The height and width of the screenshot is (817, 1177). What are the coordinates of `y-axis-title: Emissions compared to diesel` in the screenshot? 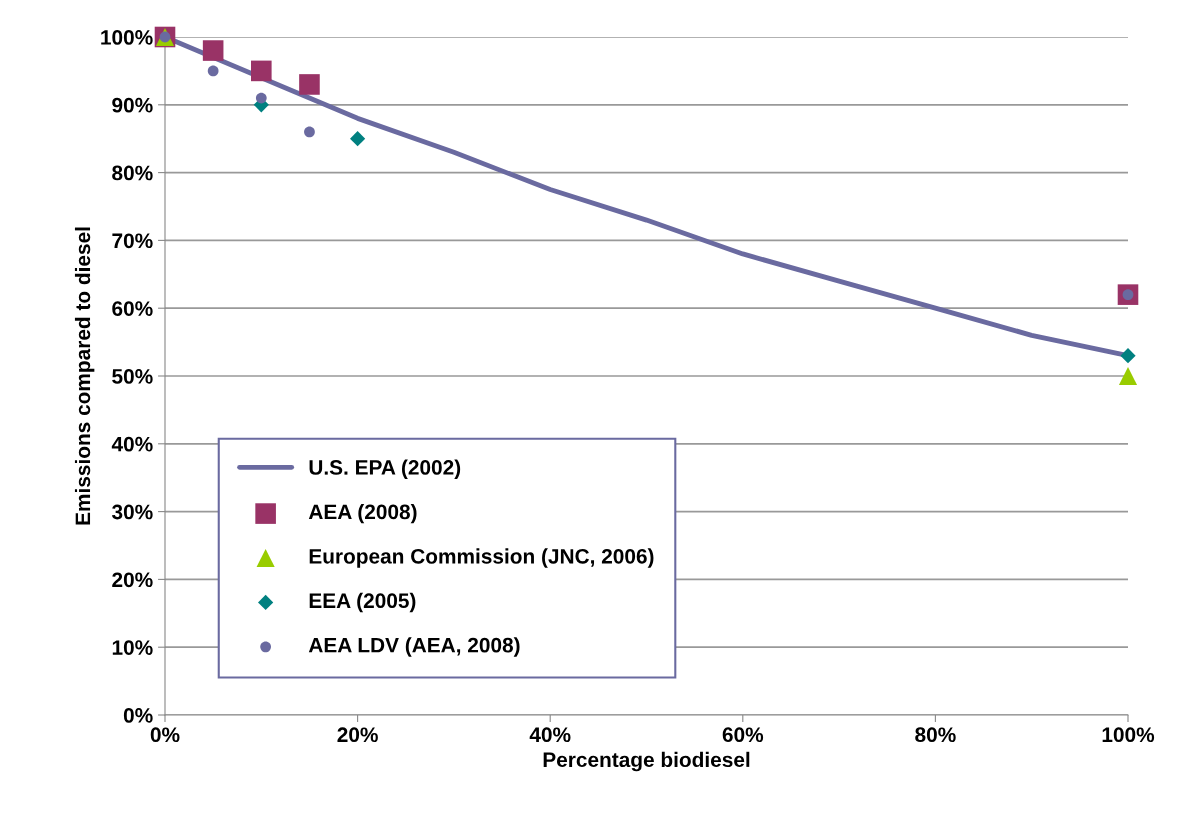 It's located at (84, 376).